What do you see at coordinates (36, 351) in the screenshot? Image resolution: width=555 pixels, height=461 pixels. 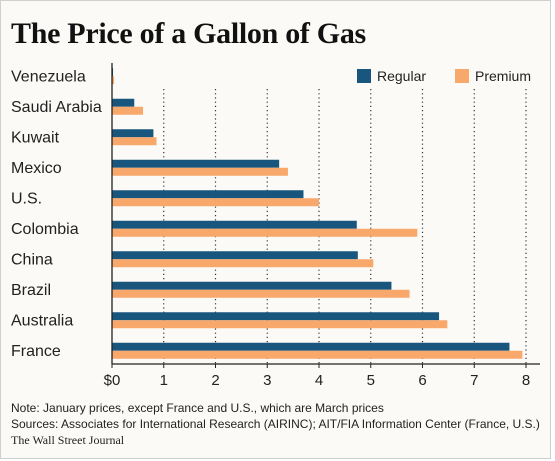 I see `category-label: France` at bounding box center [36, 351].